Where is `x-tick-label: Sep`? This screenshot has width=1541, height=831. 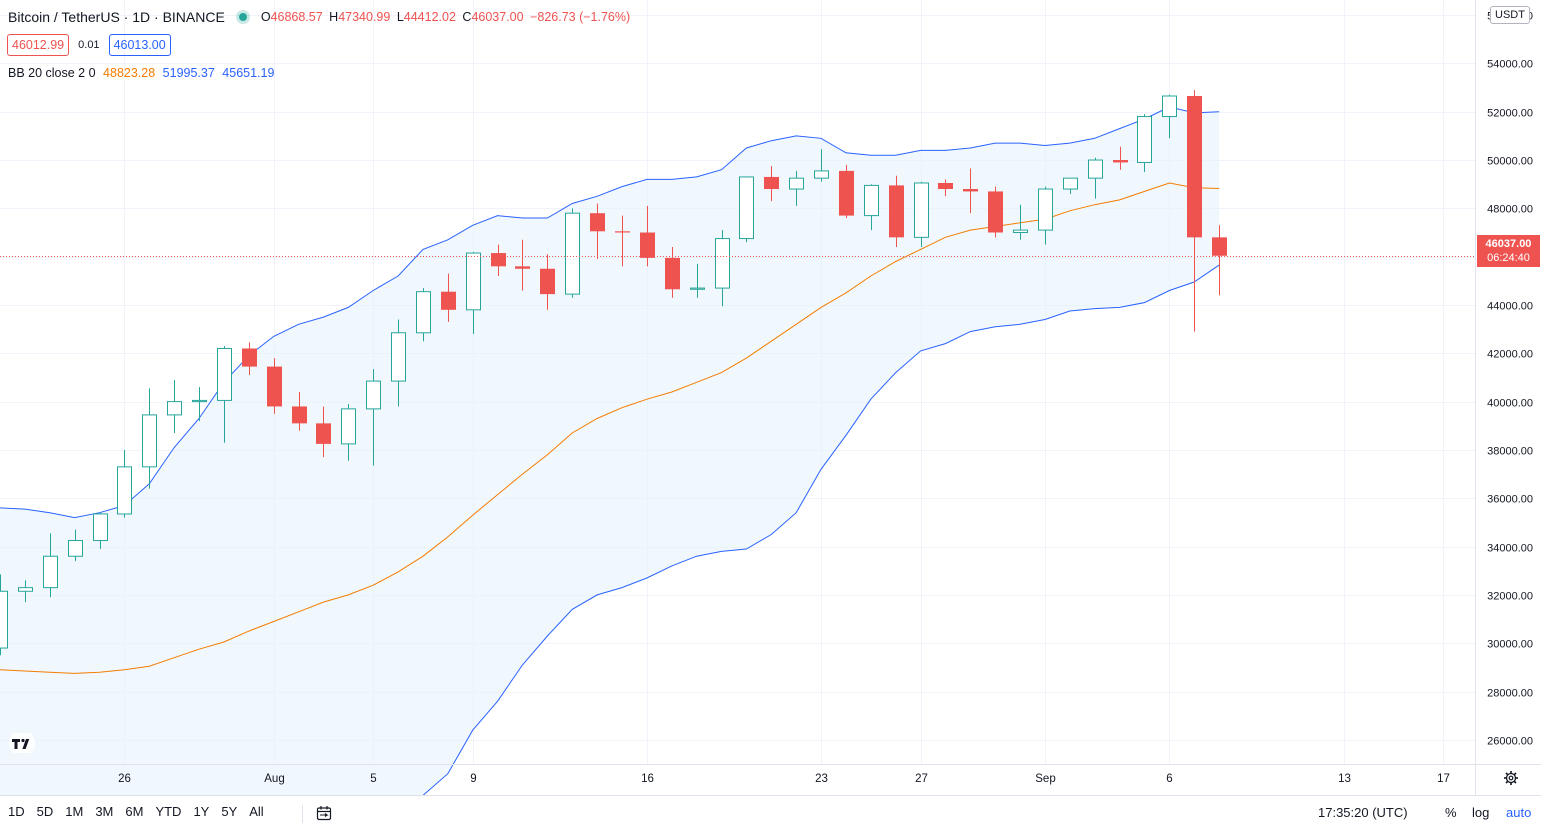 x-tick-label: Sep is located at coordinates (1045, 779).